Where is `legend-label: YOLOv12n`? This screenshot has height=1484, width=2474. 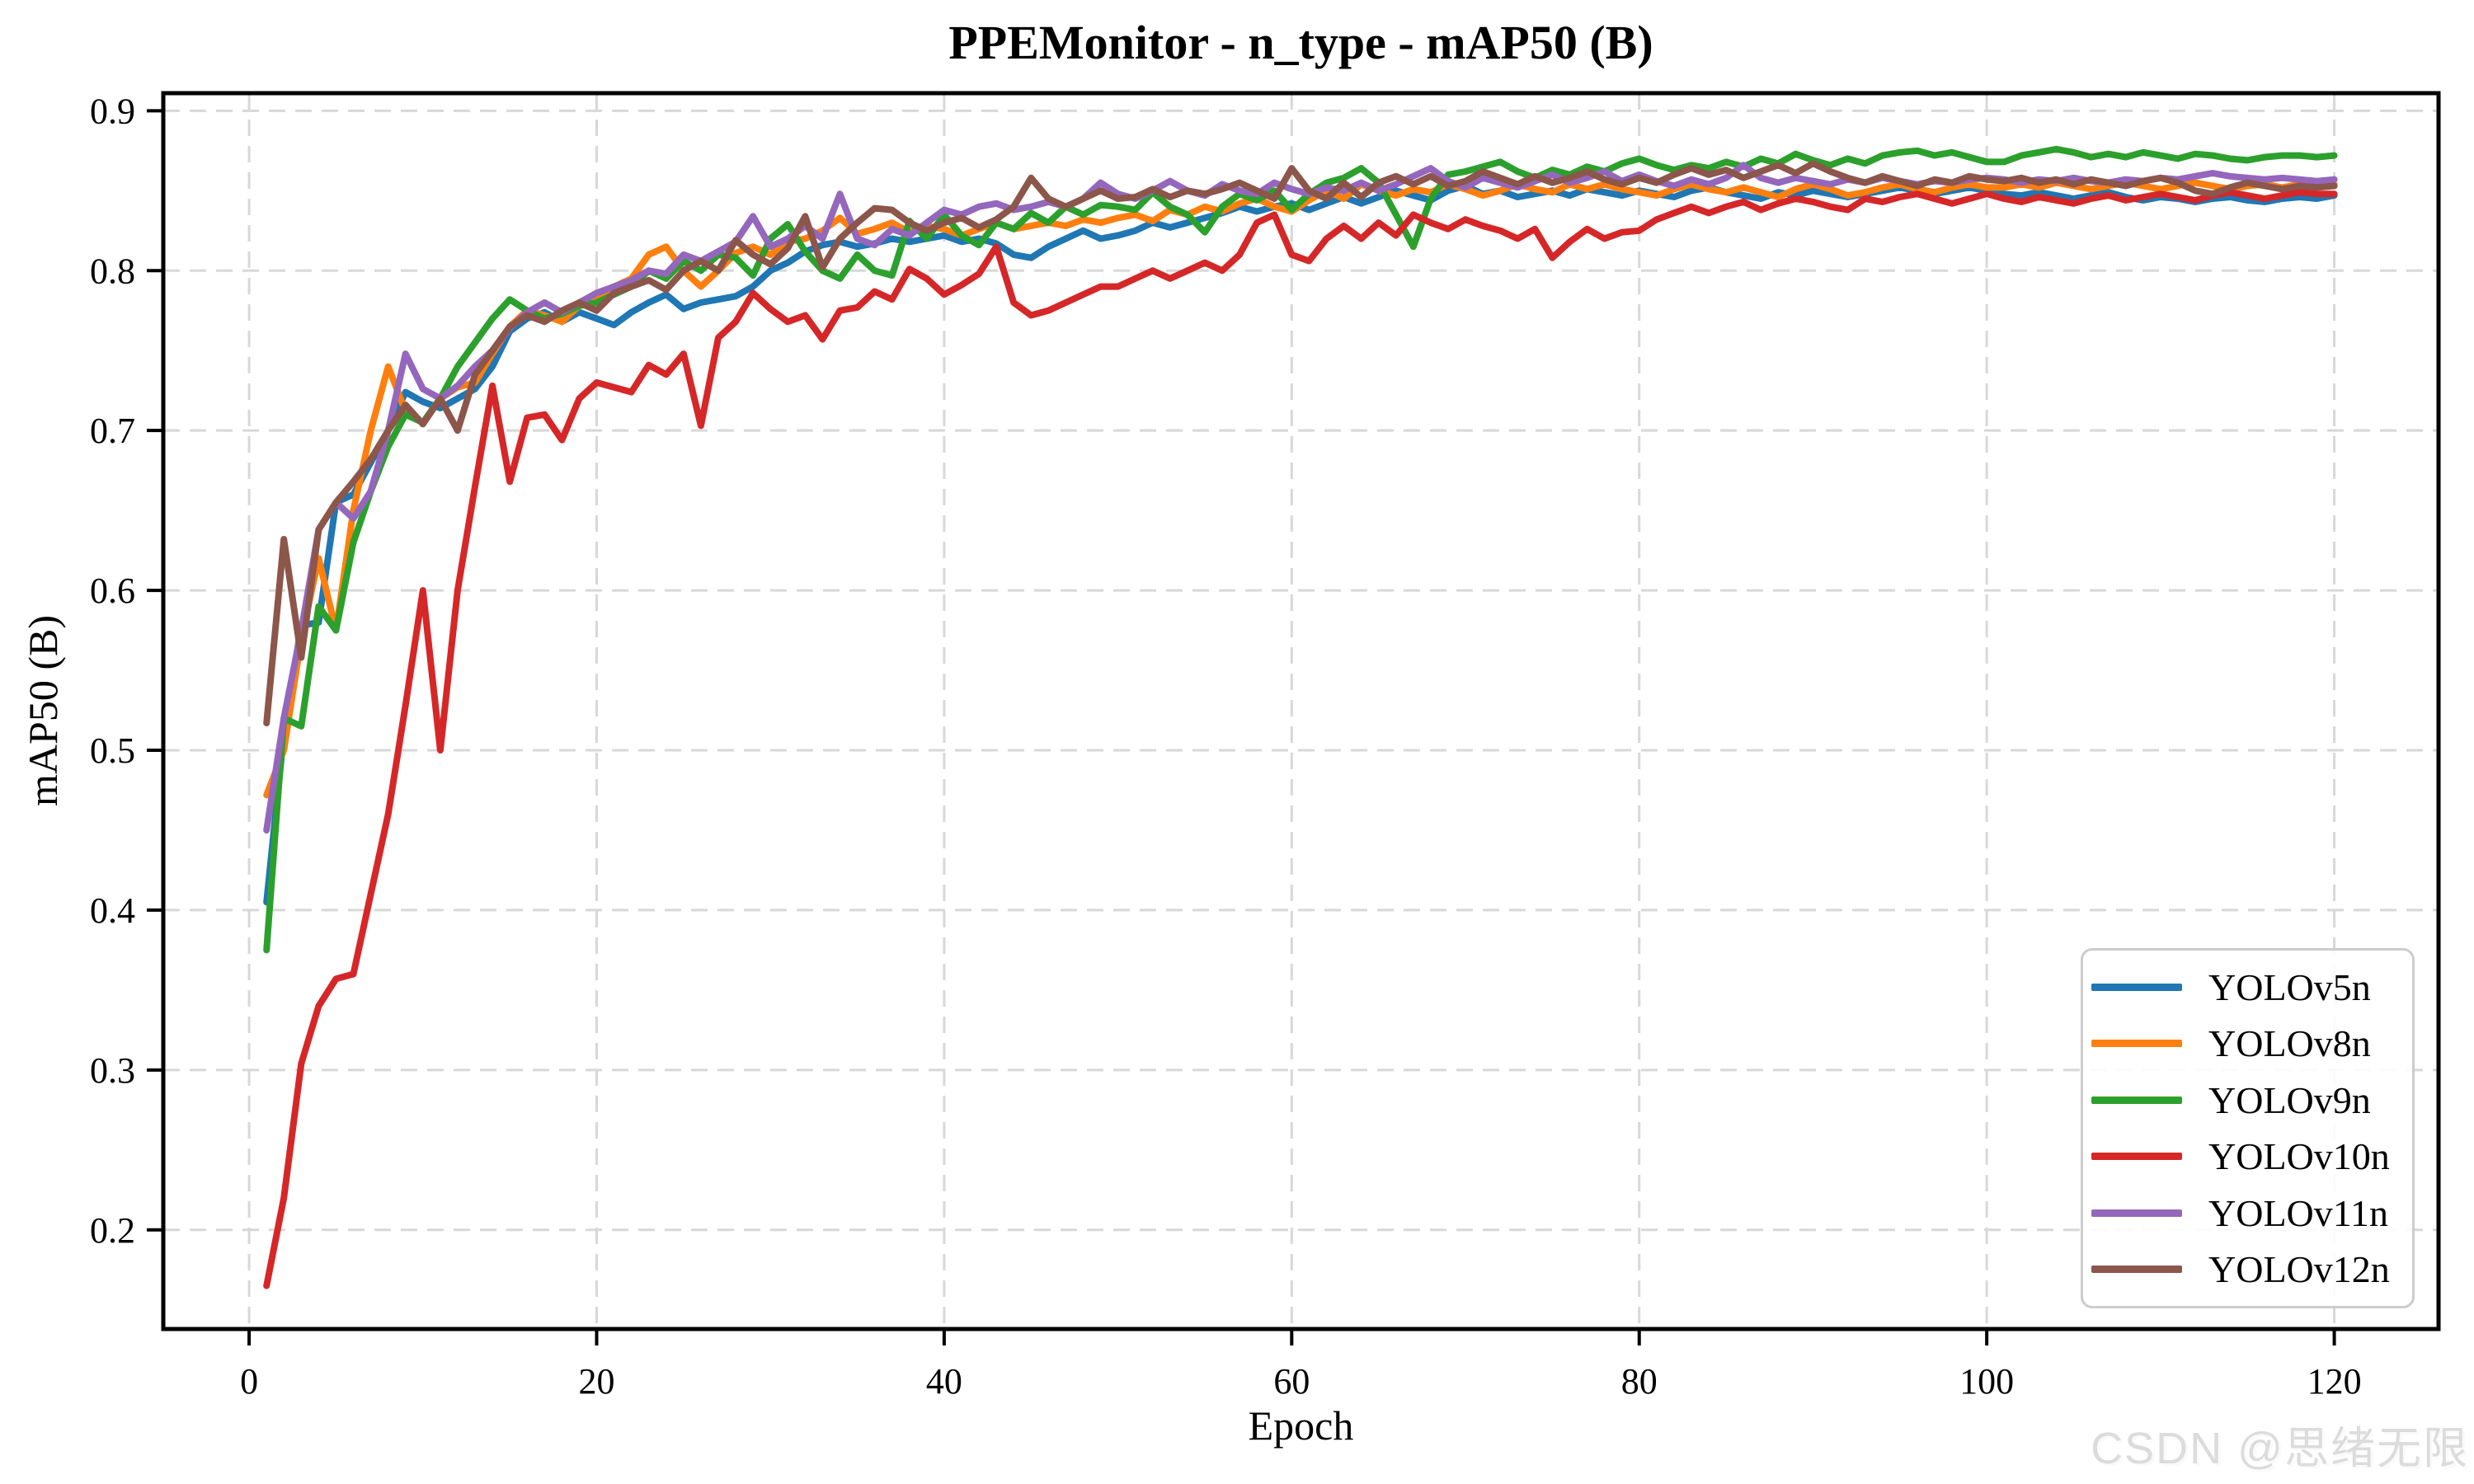
legend-label: YOLOv12n is located at coordinates (2299, 1269).